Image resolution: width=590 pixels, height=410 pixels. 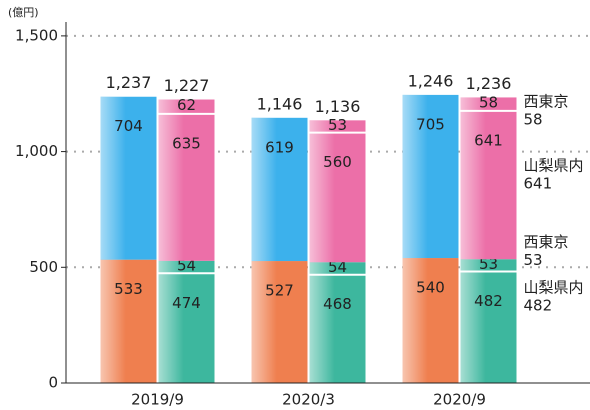 I want to click on segment-label: 474, so click(x=186, y=303).